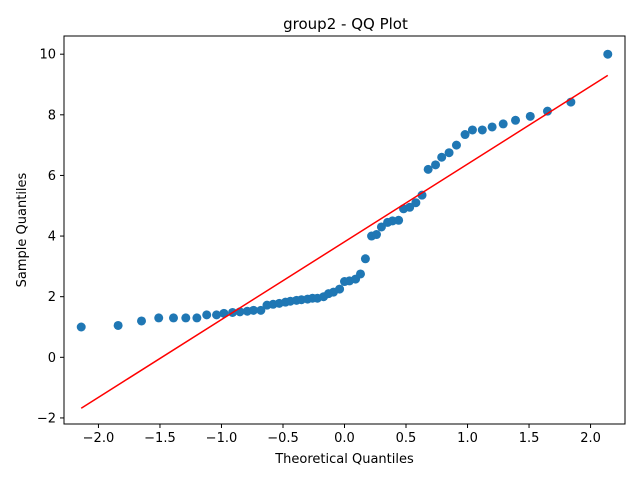 Image resolution: width=640 pixels, height=480 pixels. What do you see at coordinates (222, 438) in the screenshot?
I see `x-tick-label: −1.0` at bounding box center [222, 438].